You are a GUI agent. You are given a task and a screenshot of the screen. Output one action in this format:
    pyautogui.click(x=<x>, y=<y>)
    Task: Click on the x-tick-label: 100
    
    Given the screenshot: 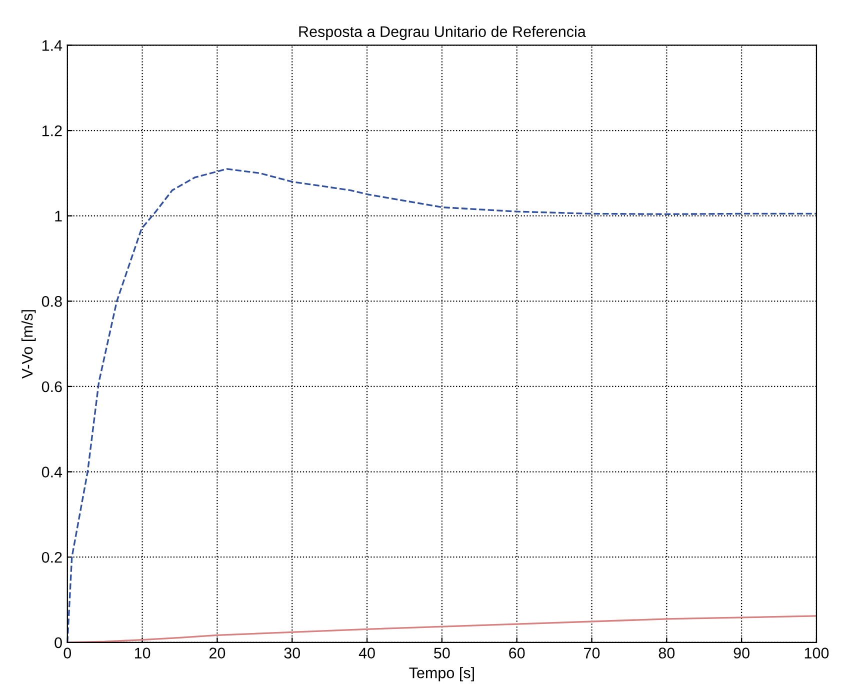 What is the action you would take?
    pyautogui.click(x=816, y=653)
    